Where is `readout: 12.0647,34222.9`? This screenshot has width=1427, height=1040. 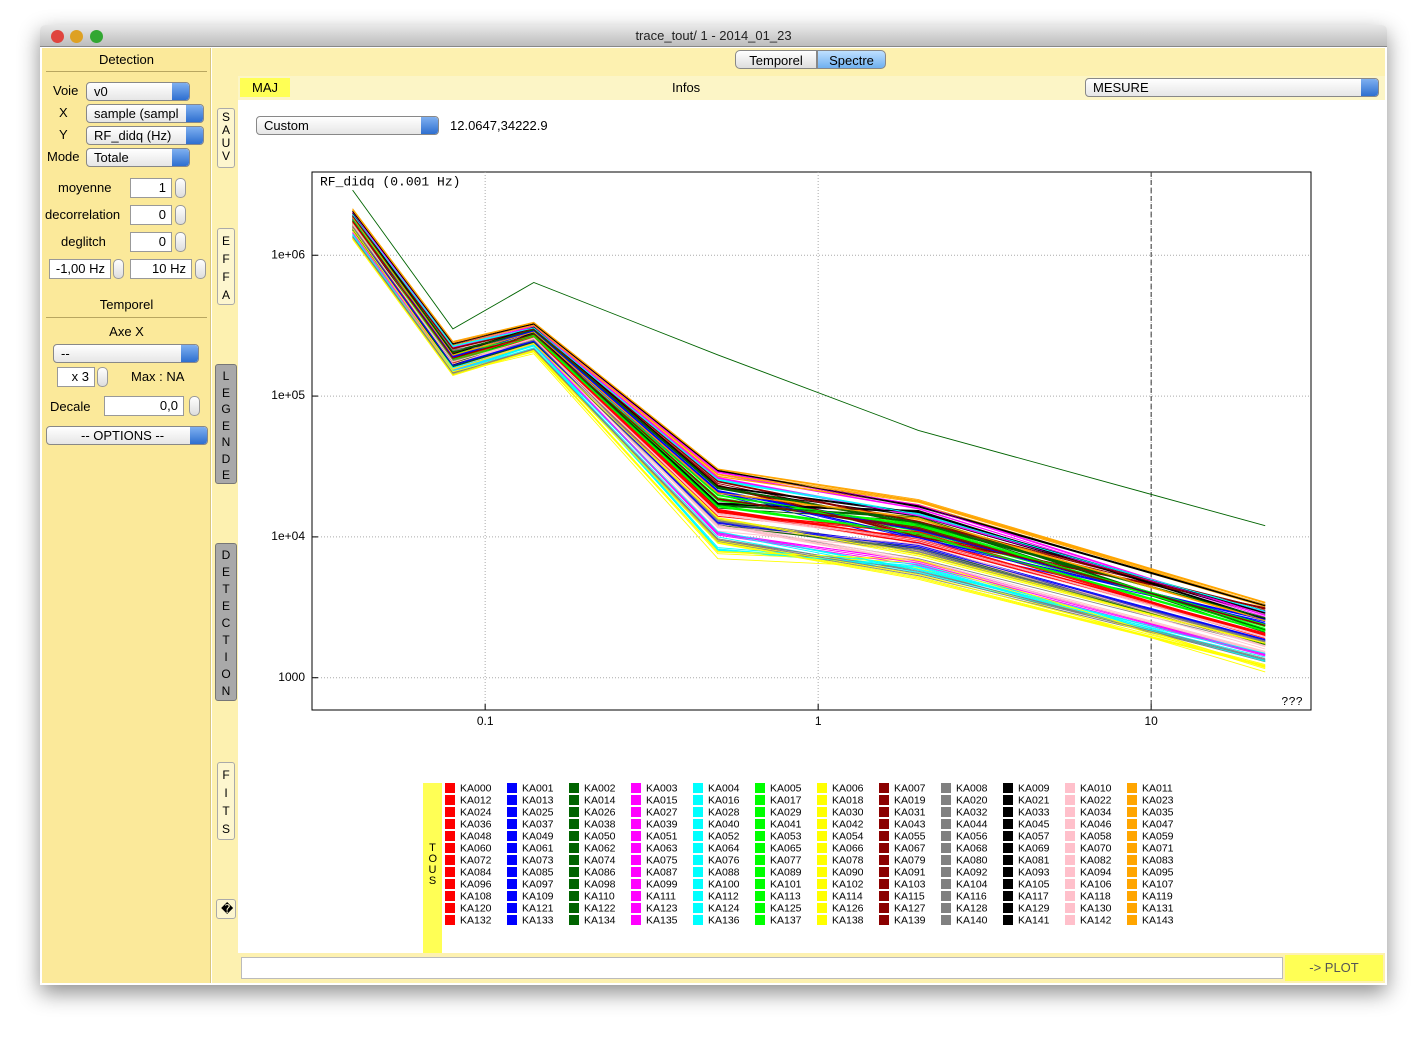
readout: 12.0647,34222.9 is located at coordinates (499, 125).